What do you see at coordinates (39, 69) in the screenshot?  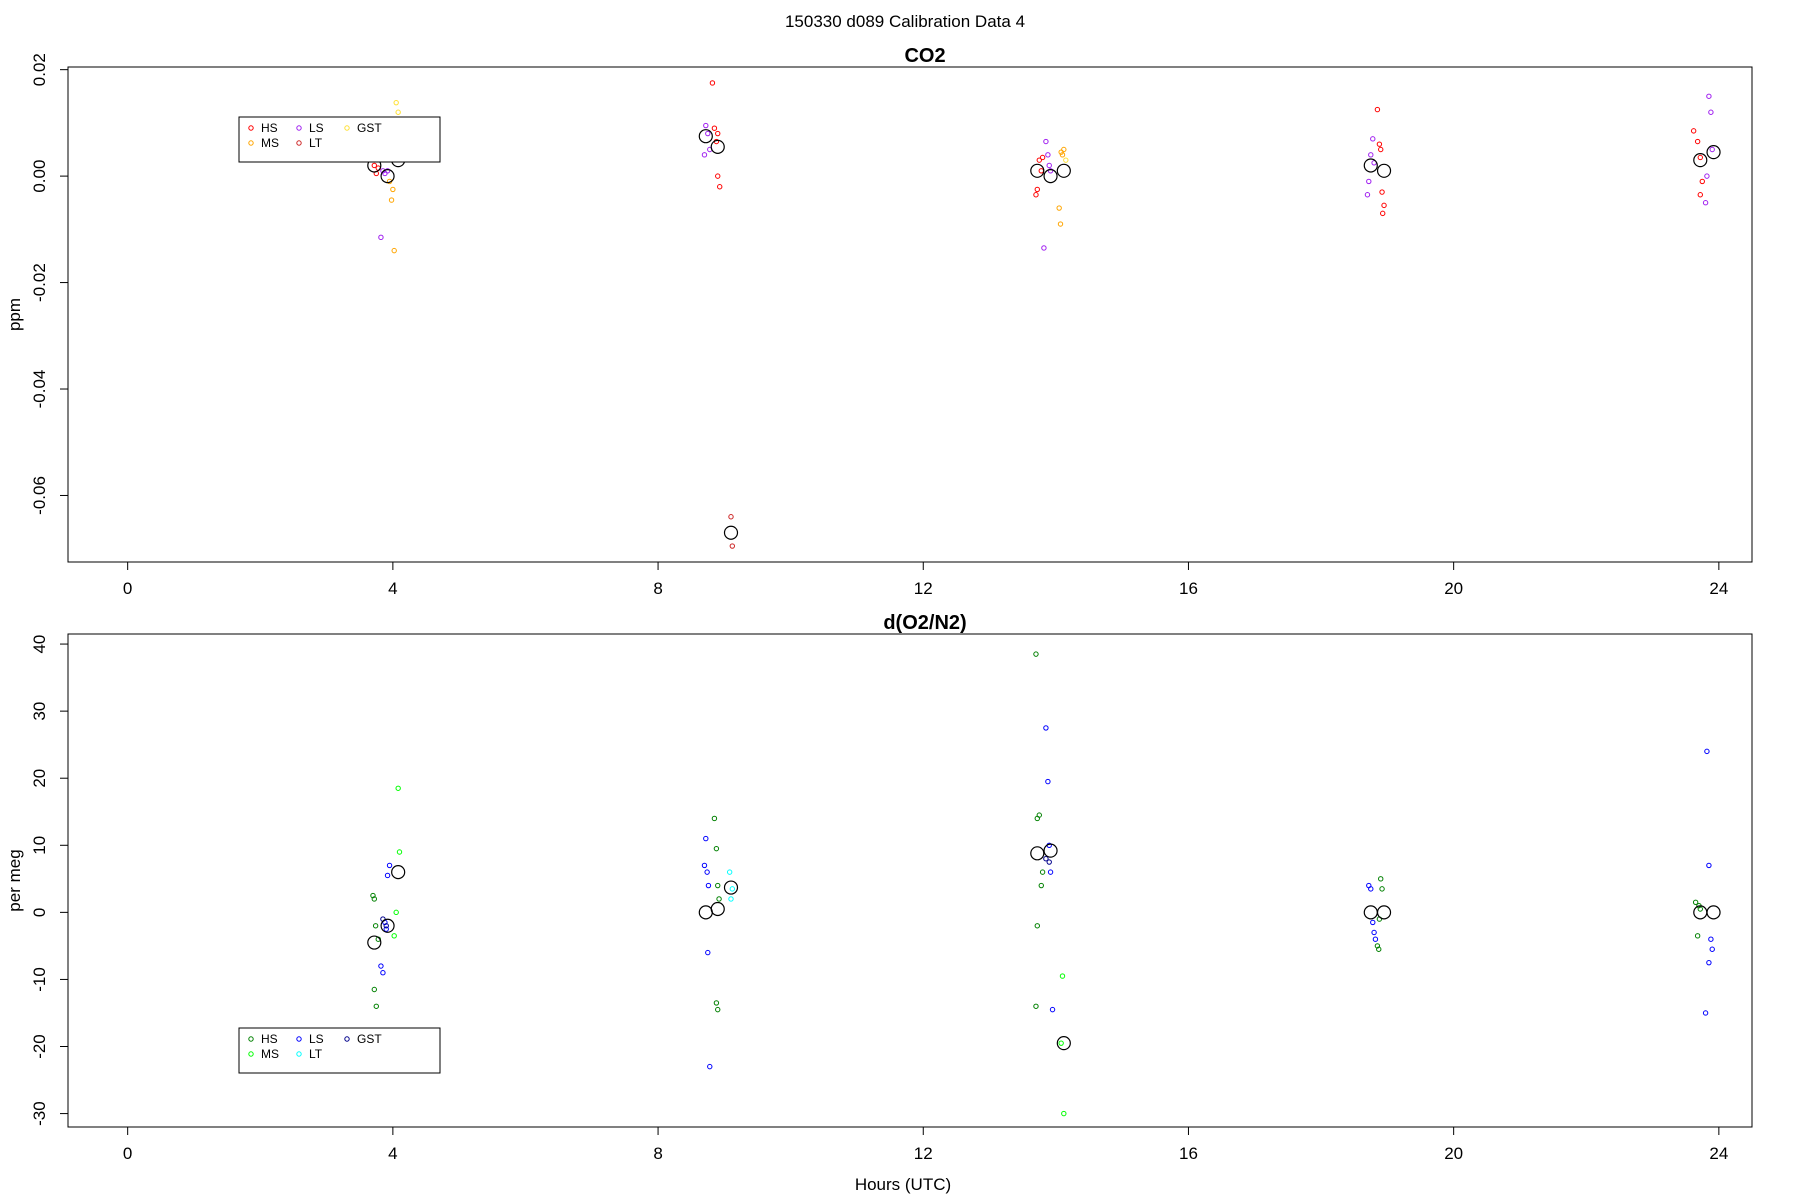 I see `y-tick-label: 0.02` at bounding box center [39, 69].